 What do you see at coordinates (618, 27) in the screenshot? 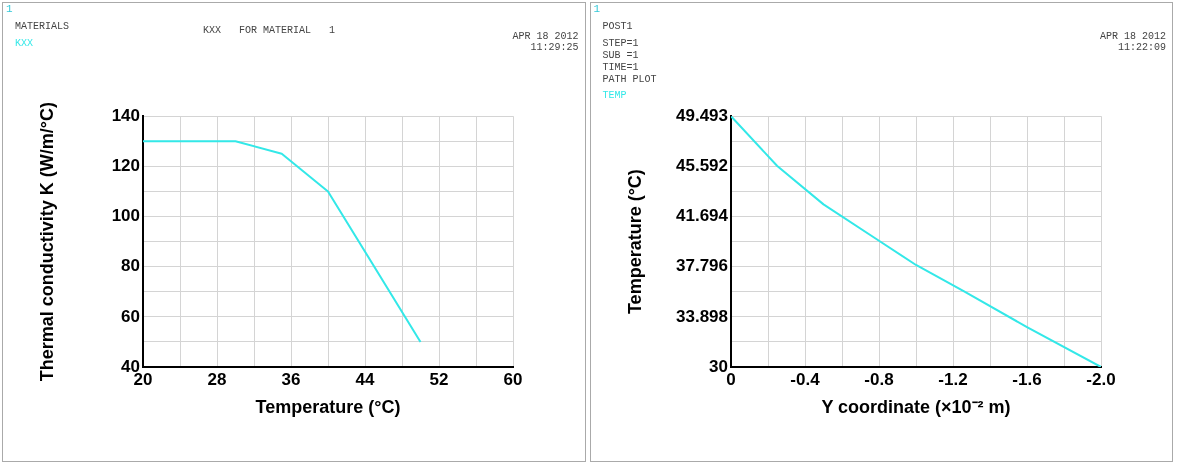
I see `text: POST1` at bounding box center [618, 27].